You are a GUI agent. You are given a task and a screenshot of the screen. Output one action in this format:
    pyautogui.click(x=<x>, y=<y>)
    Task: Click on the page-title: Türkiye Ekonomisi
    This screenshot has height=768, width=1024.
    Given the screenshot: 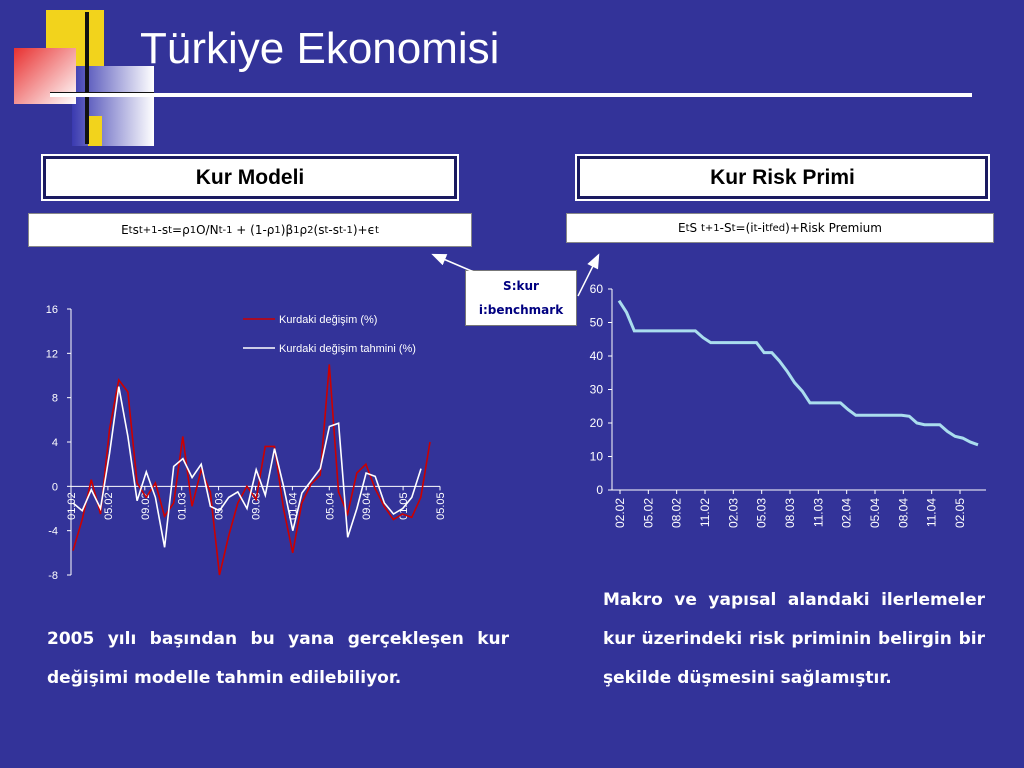 What is the action you would take?
    pyautogui.click(x=320, y=48)
    